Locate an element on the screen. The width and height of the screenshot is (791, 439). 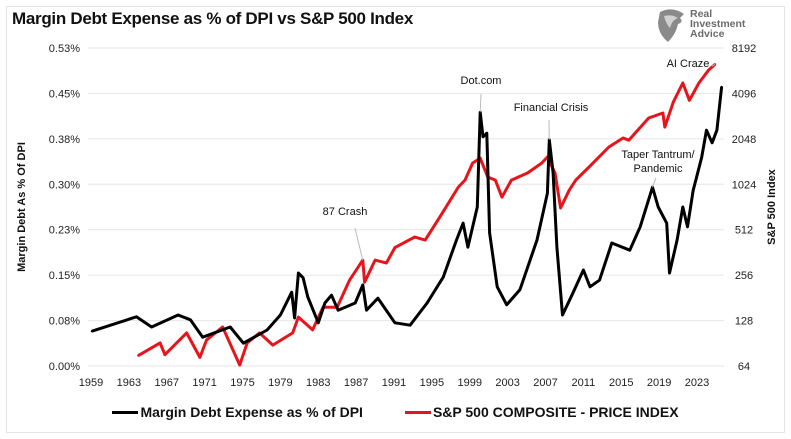
annotation-leader is located at coordinates (359, 244).